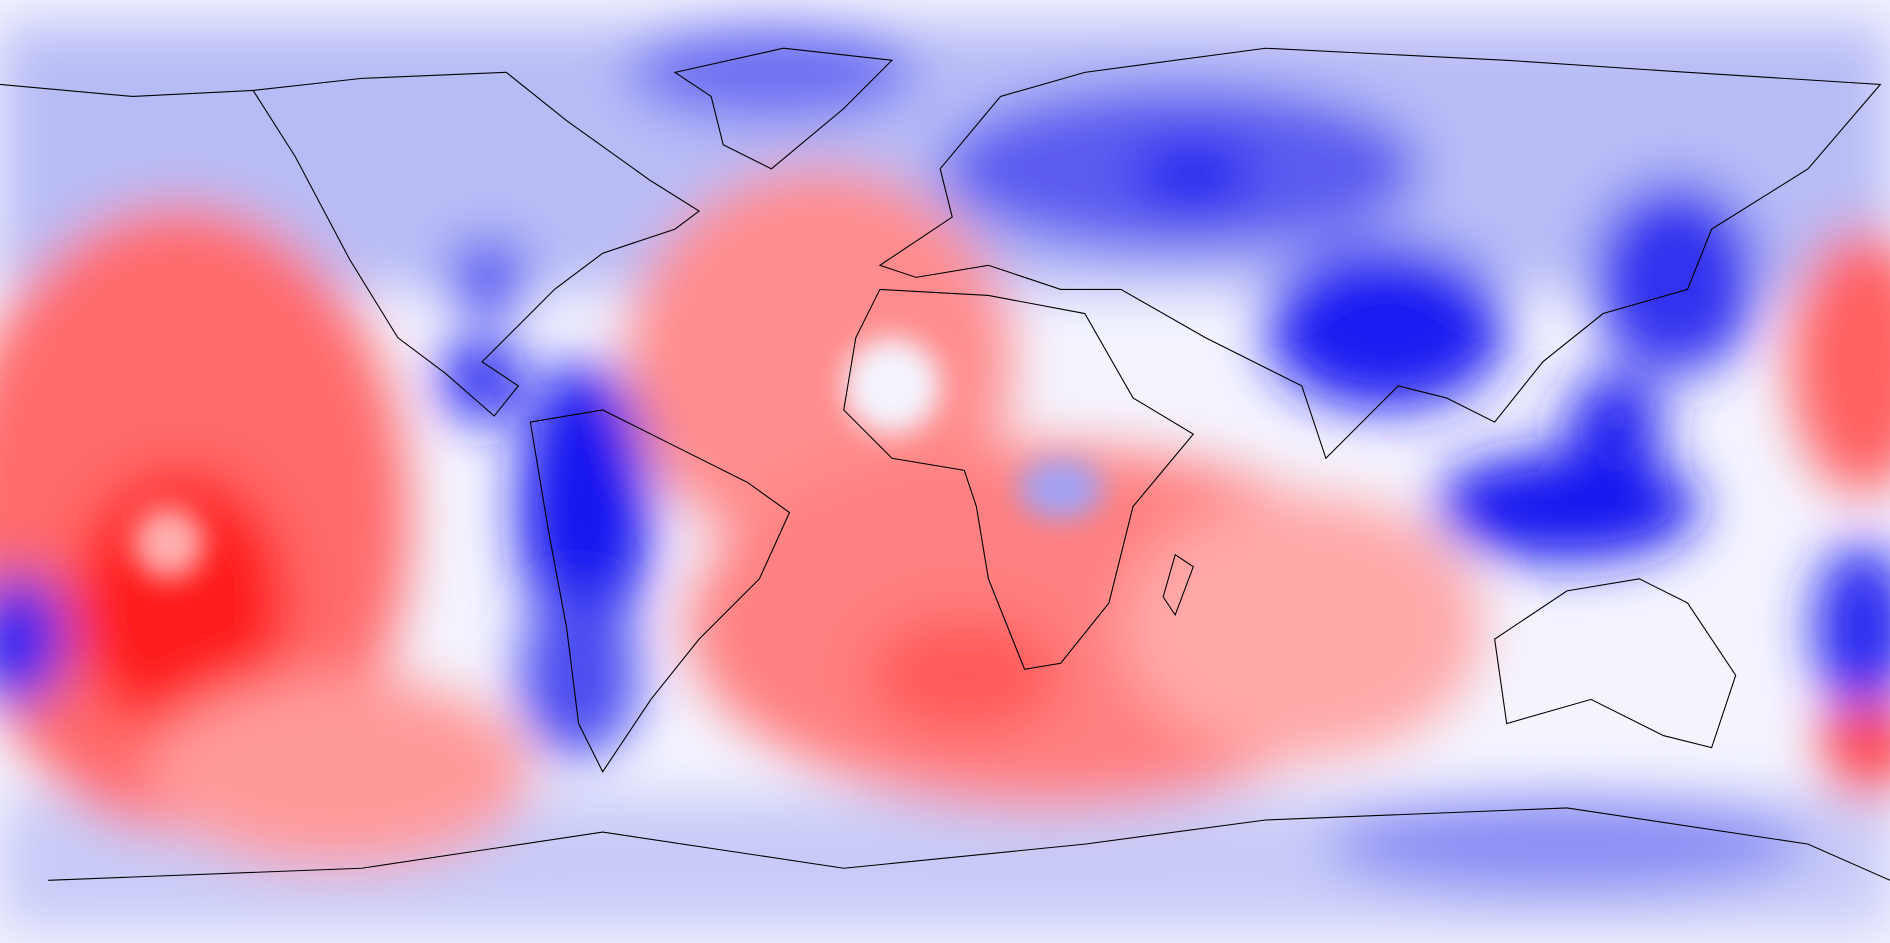 Image resolution: width=1890 pixels, height=943 pixels. What do you see at coordinates (350, 244) in the screenshot?
I see `coast-north-america` at bounding box center [350, 244].